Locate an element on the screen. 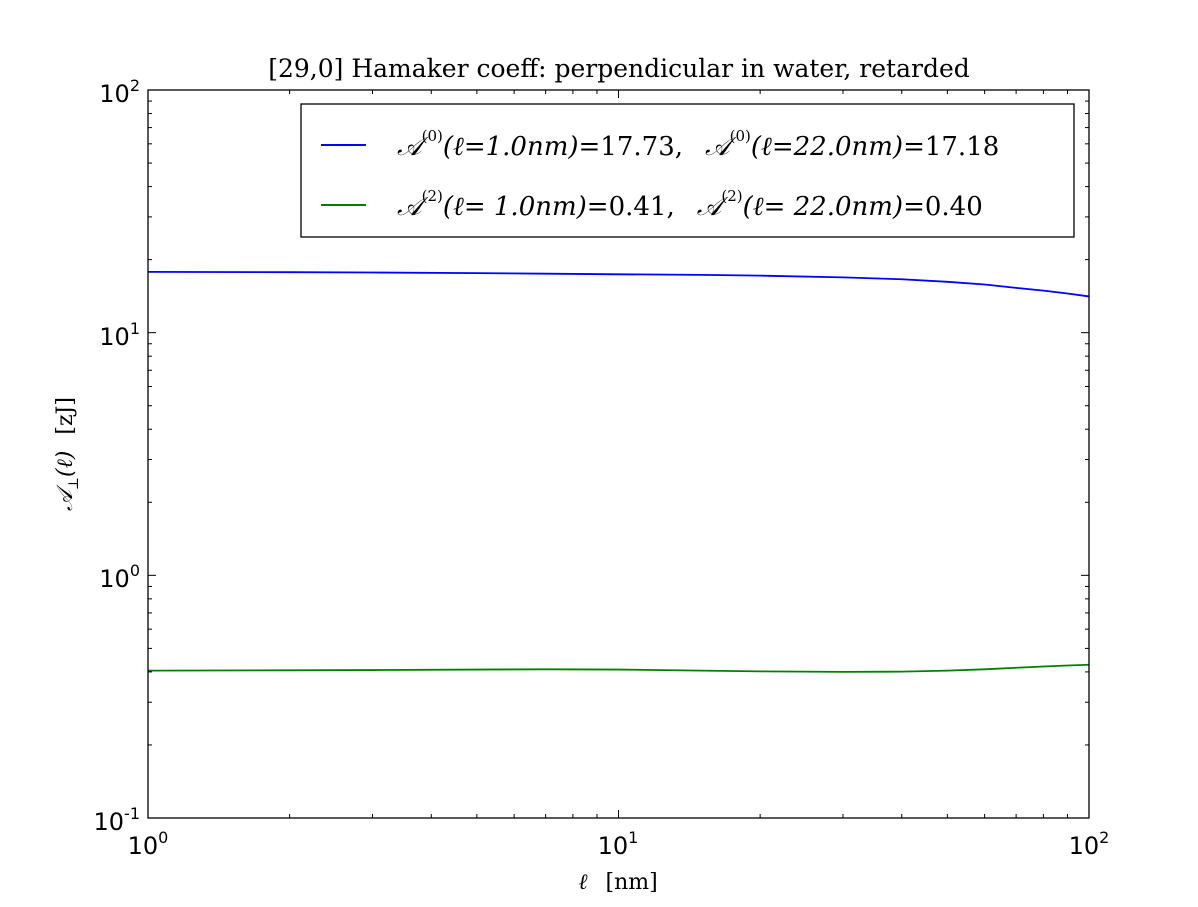 The image size is (1198, 907). x-tick-label-2: 10² is located at coordinates (1089, 844).